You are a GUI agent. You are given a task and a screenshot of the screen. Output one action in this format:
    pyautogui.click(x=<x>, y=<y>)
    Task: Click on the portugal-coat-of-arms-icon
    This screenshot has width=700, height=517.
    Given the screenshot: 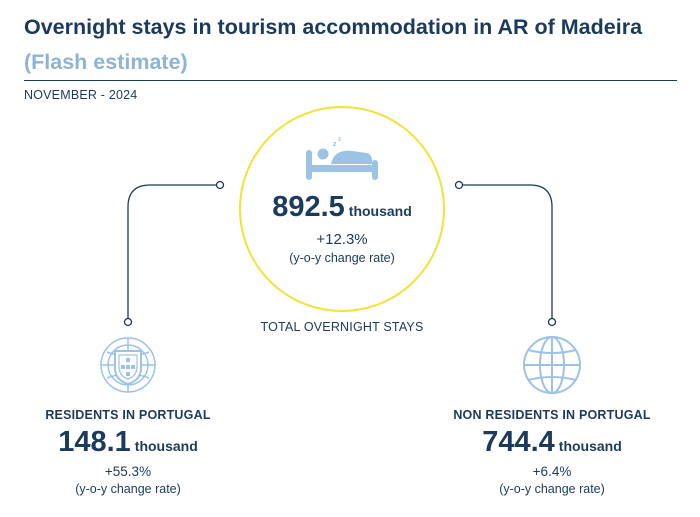 What is the action you would take?
    pyautogui.click(x=128, y=365)
    